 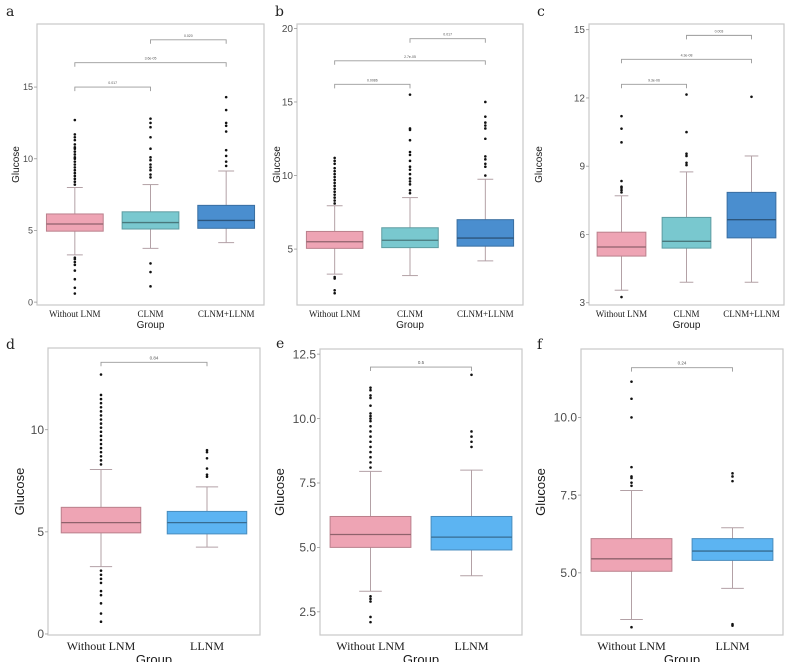 I want to click on p-value-label: 3.6e-05, so click(x=151, y=59).